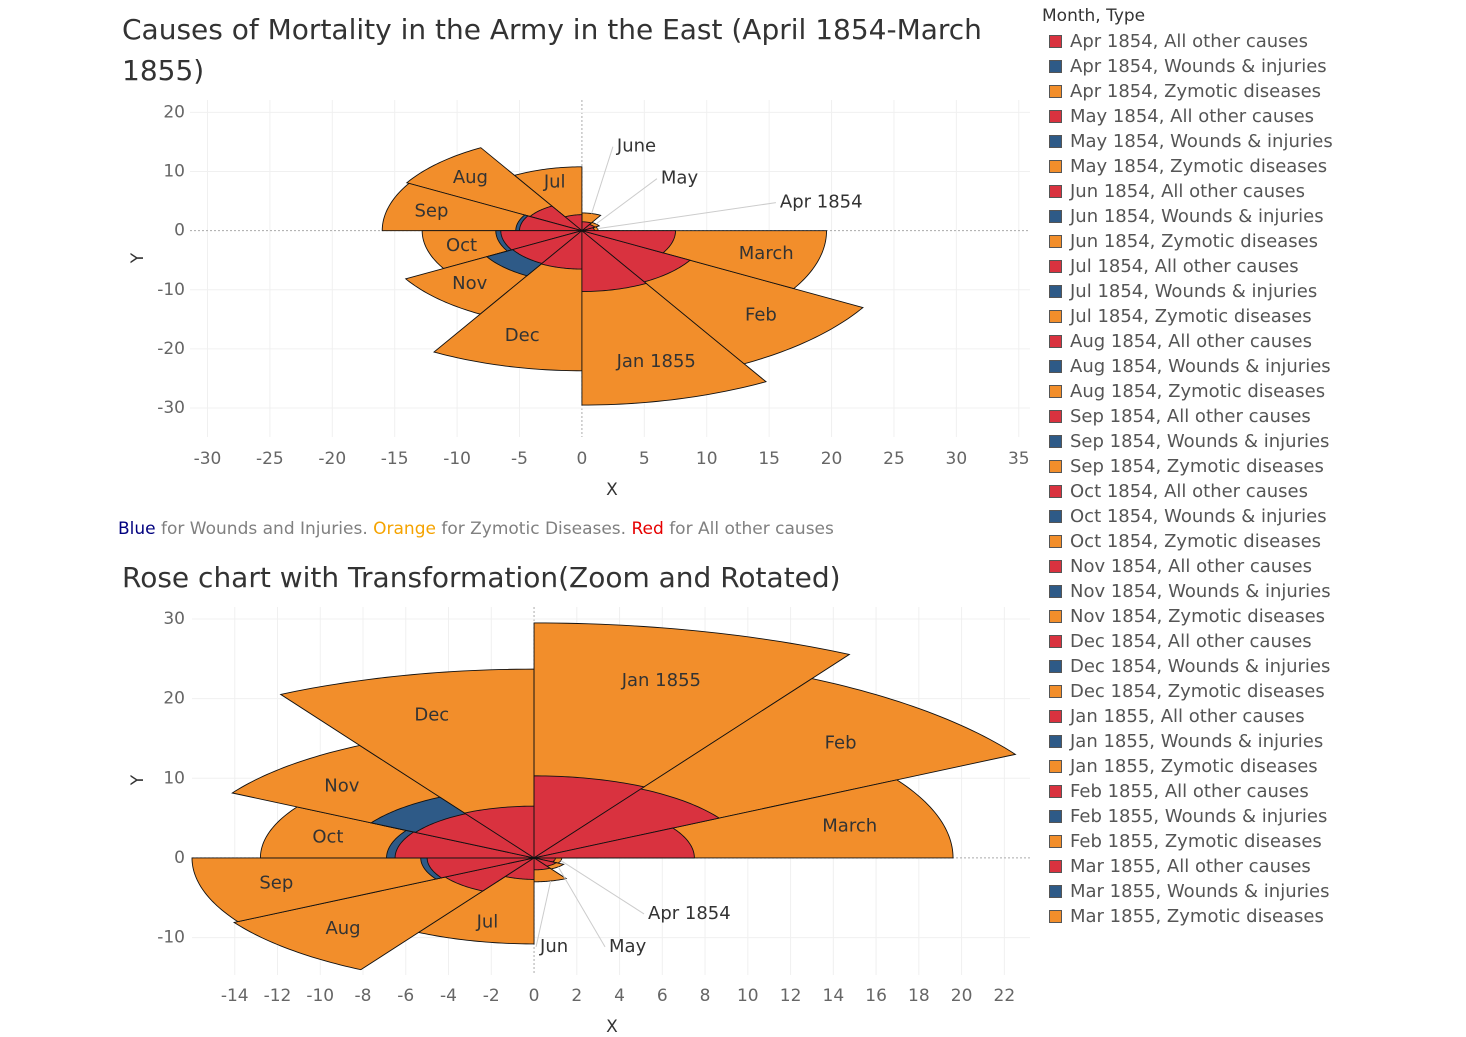 Image resolution: width=1466 pixels, height=1037 pixels. Describe the element at coordinates (1019, 459) in the screenshot. I see `x-tick-label: 35` at that location.